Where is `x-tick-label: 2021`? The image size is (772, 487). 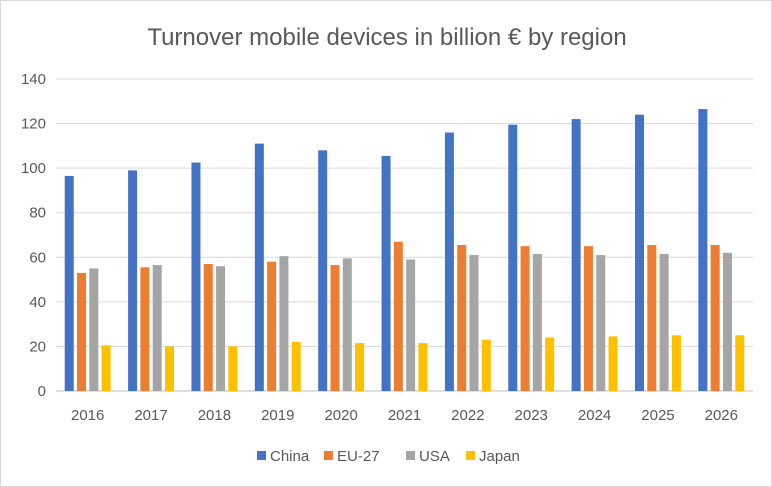
x-tick-label: 2021 is located at coordinates (404, 415).